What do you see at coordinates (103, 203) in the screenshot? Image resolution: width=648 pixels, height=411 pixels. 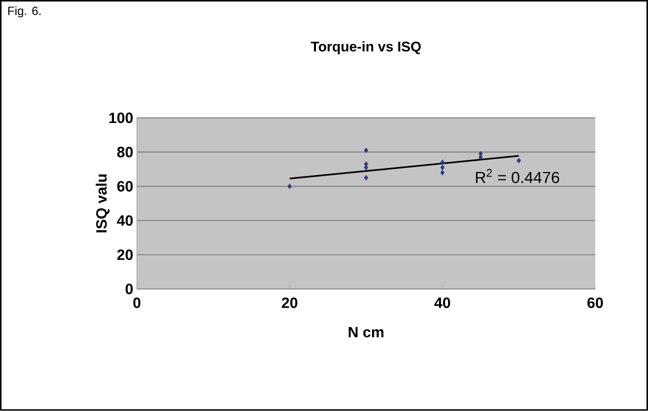 I see `y-axis-title: ISQ valu` at bounding box center [103, 203].